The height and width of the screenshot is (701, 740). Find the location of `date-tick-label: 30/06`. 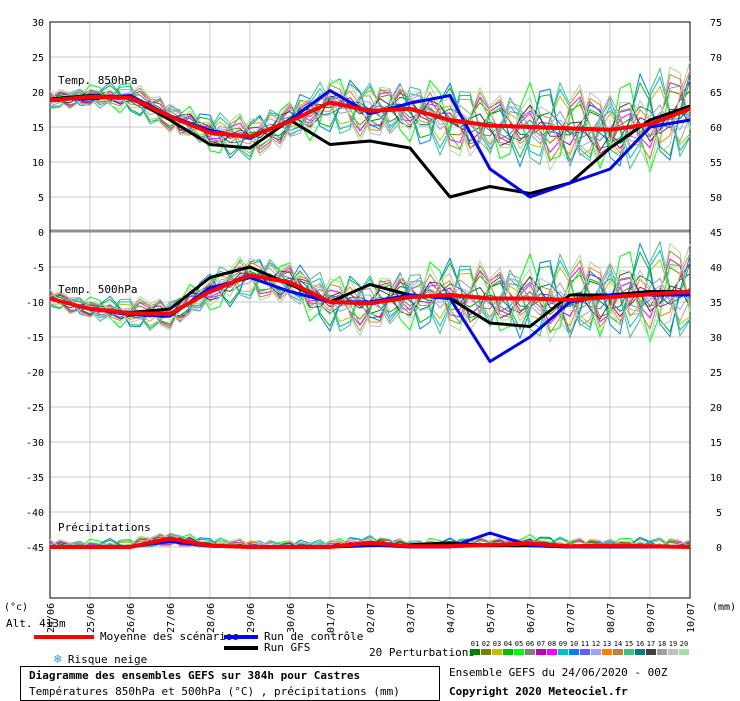

date-tick-label: 30/06 is located at coordinates (291, 618).